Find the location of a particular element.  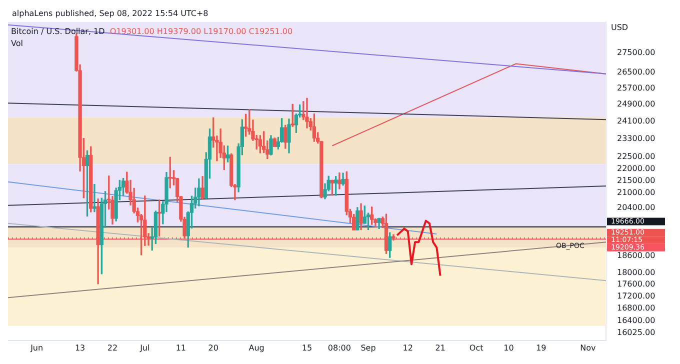

y-tick-label: 16025.00 is located at coordinates (636, 333).